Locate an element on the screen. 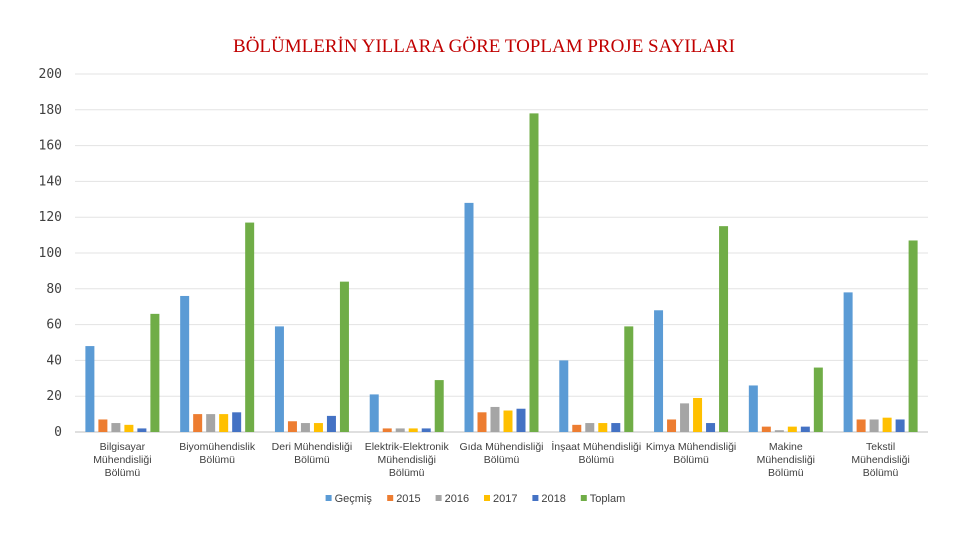 The height and width of the screenshot is (540, 960). x-tick-label: Tekstil Mühendisliği Bölümü is located at coordinates (880, 460).